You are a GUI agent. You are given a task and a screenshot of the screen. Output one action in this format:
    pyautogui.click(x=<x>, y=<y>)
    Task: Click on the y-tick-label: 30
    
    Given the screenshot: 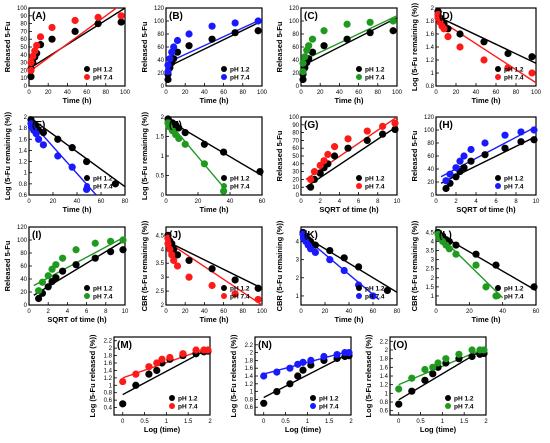 What is the action you would take?
    pyautogui.click(x=23, y=64)
    